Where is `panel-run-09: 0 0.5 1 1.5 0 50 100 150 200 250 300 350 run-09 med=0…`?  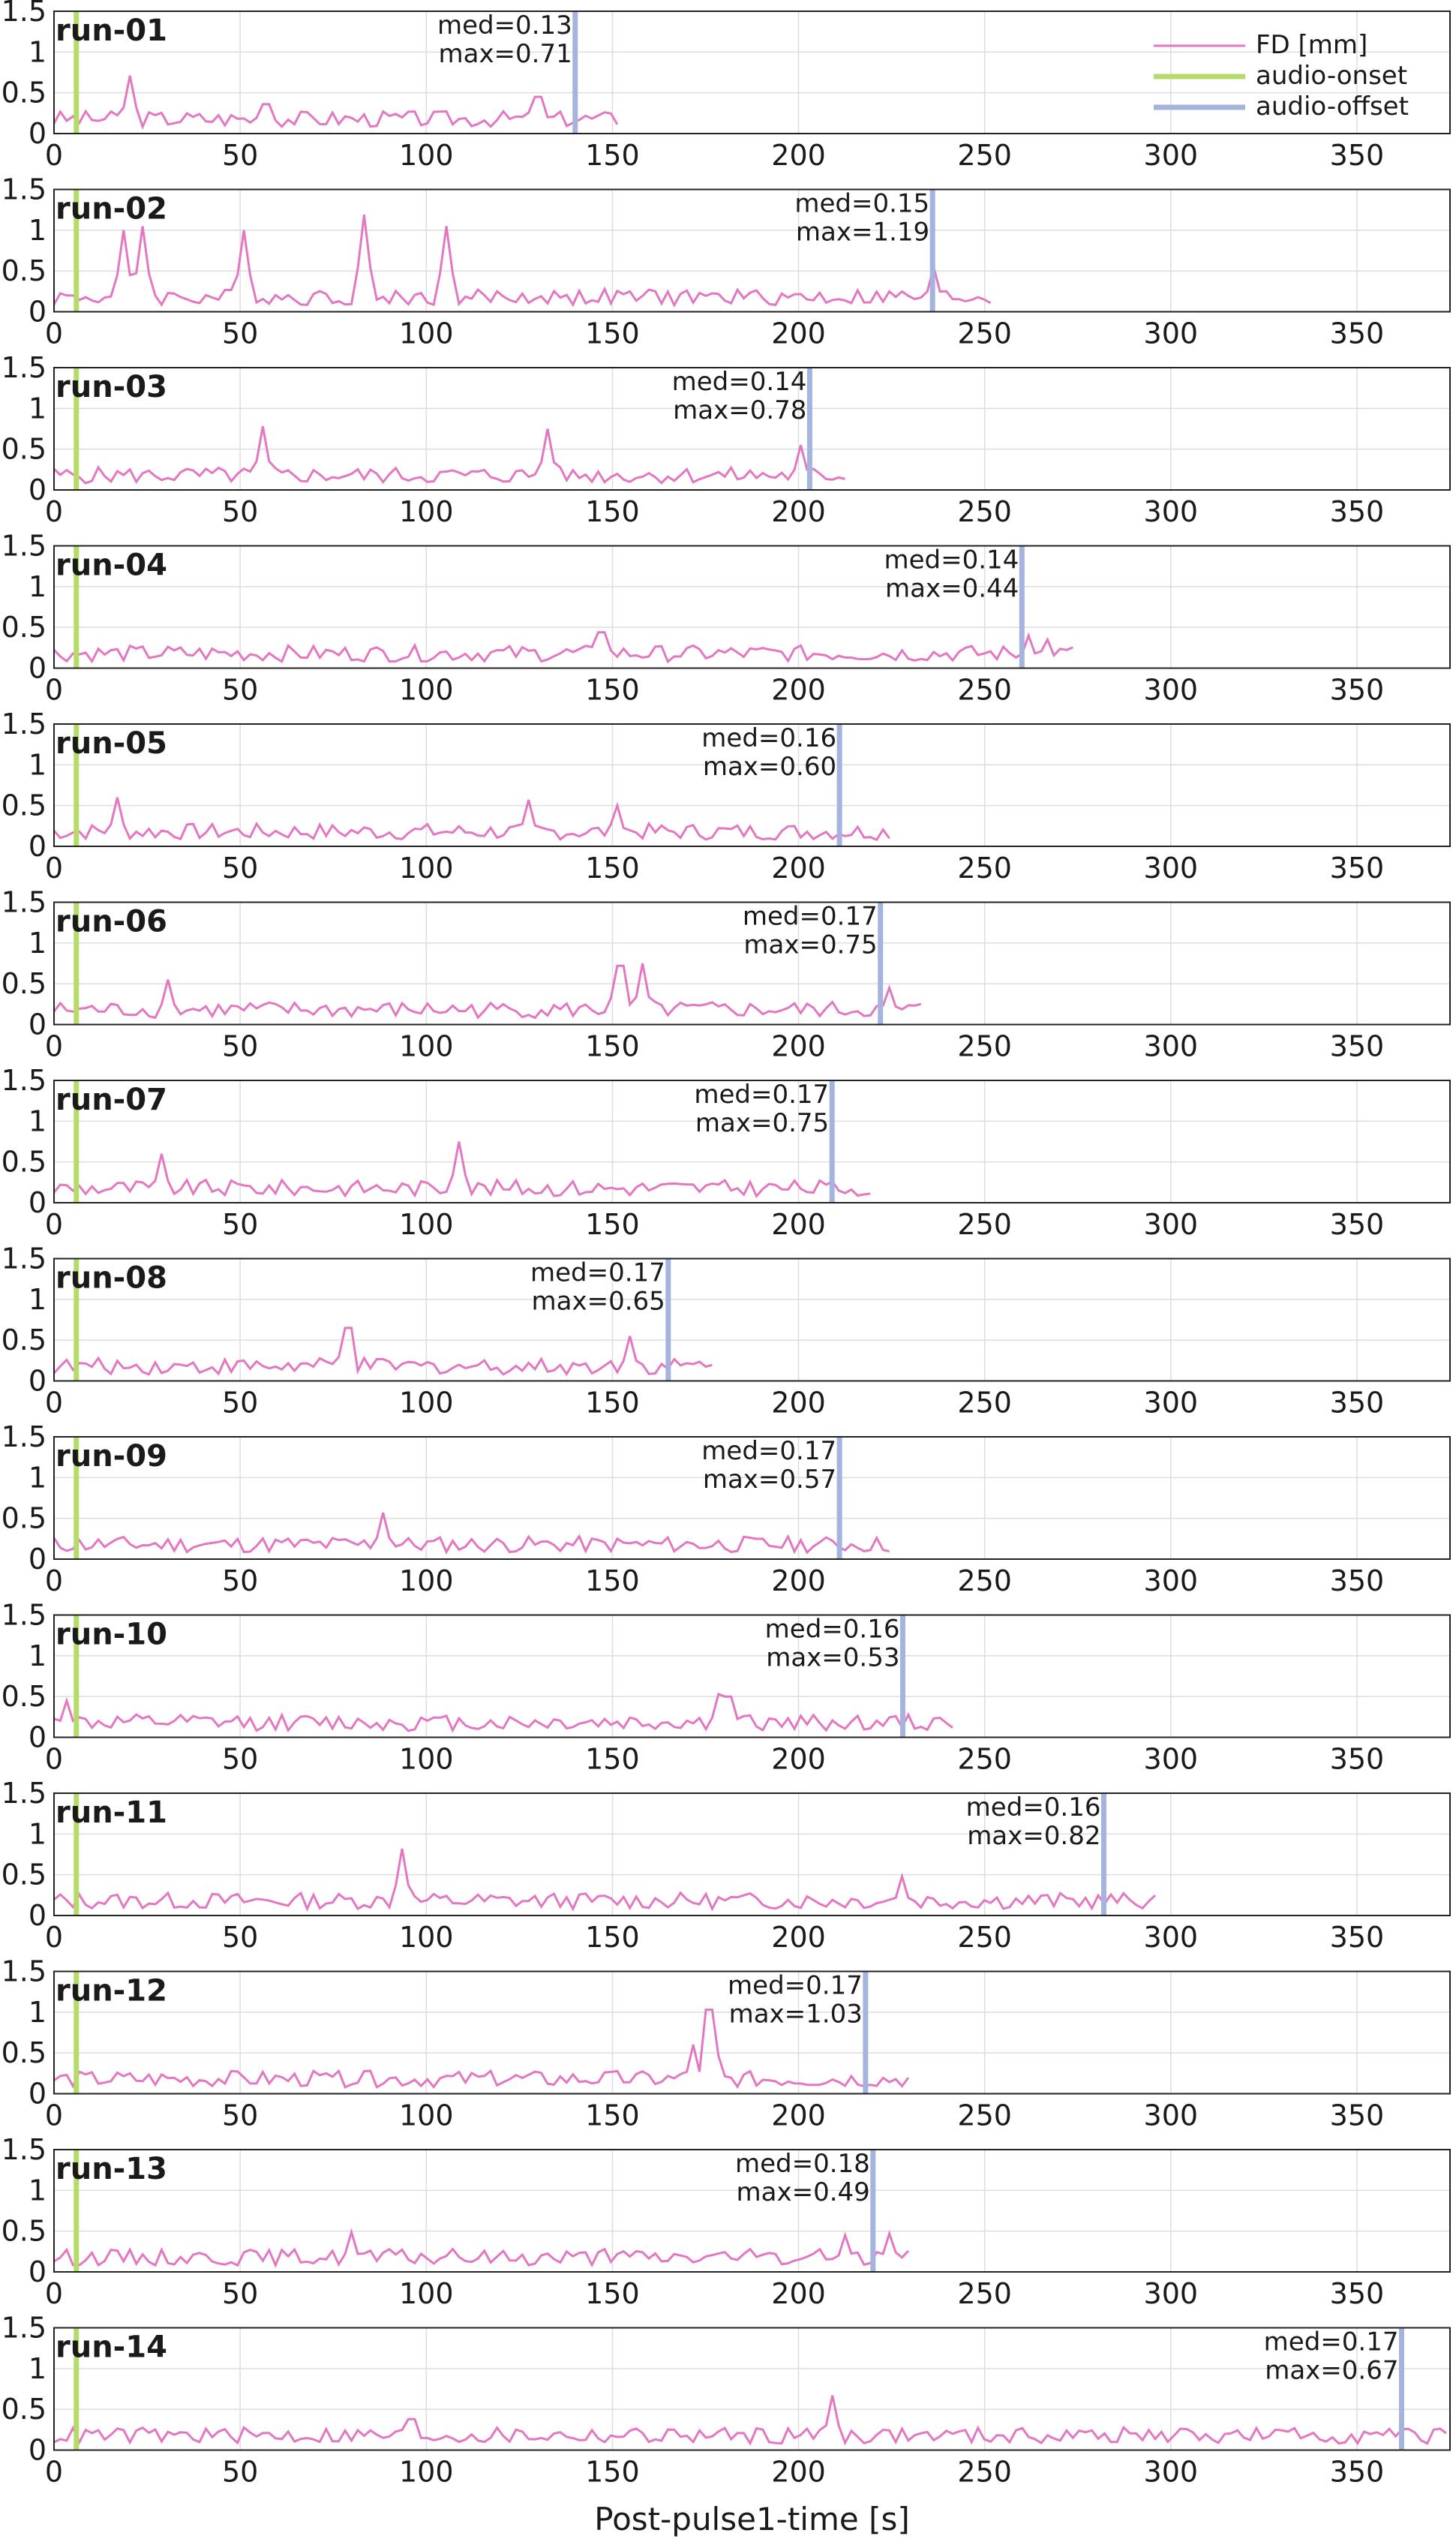 panel-run-09: 0 0.5 1 1.5 0 50 100 150 200 250 300 350 run-09 med=0… is located at coordinates (726, 1508).